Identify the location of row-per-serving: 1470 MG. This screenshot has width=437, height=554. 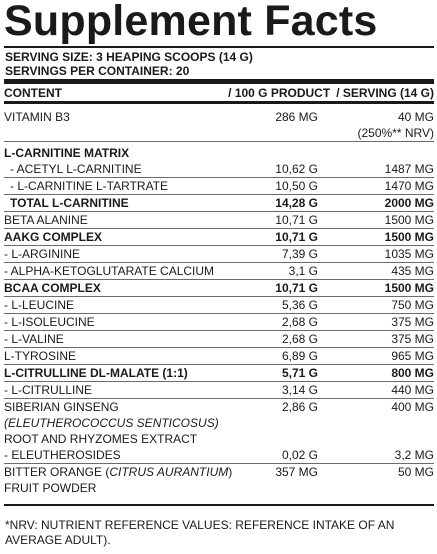
(409, 186).